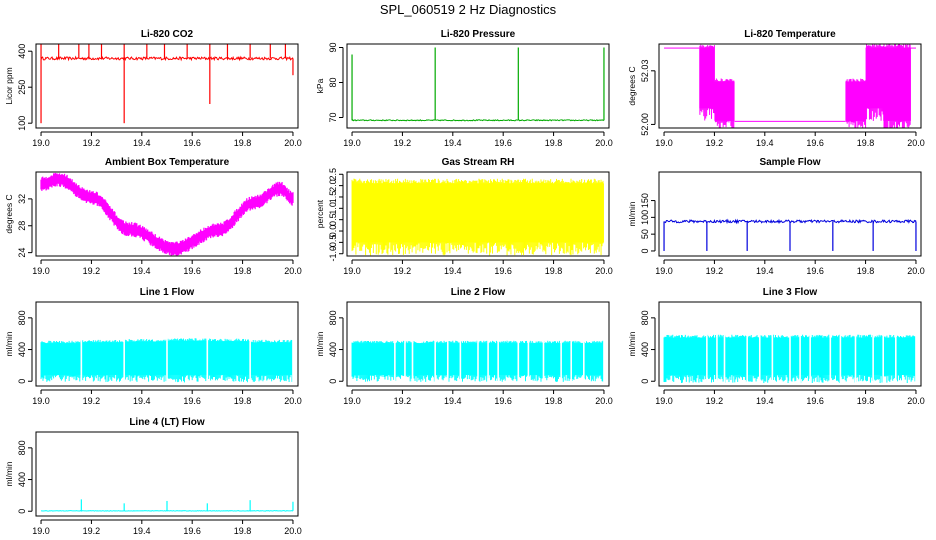 This screenshot has height=540, width=936. I want to click on y-axis-label: ml/min, so click(9, 473).